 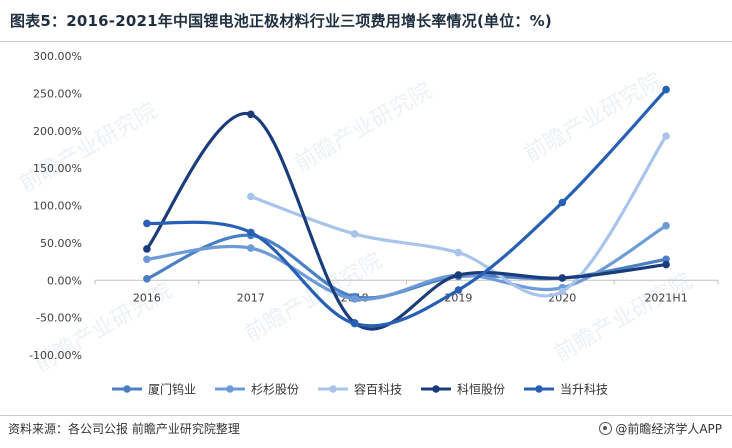 What do you see at coordinates (406, 262) in the screenshot?
I see `series-line` at bounding box center [406, 262].